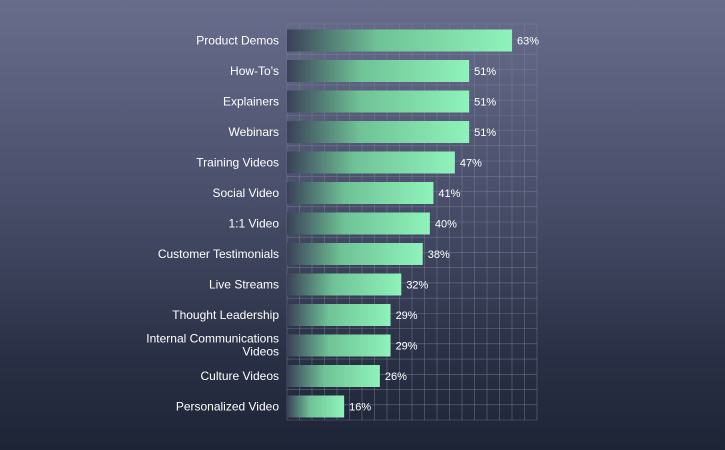 Image resolution: width=725 pixels, height=450 pixels. Describe the element at coordinates (528, 42) in the screenshot. I see `value-label: 63%` at that location.